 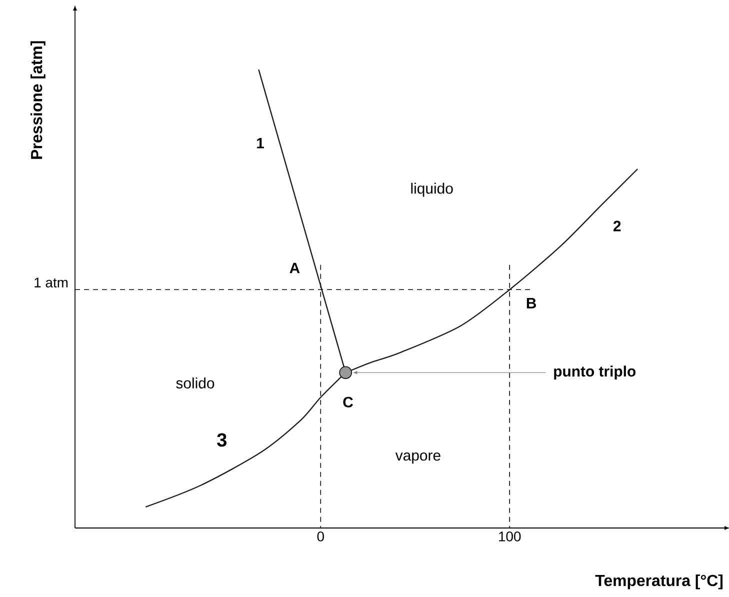 I want to click on annotation: B, so click(x=531, y=303).